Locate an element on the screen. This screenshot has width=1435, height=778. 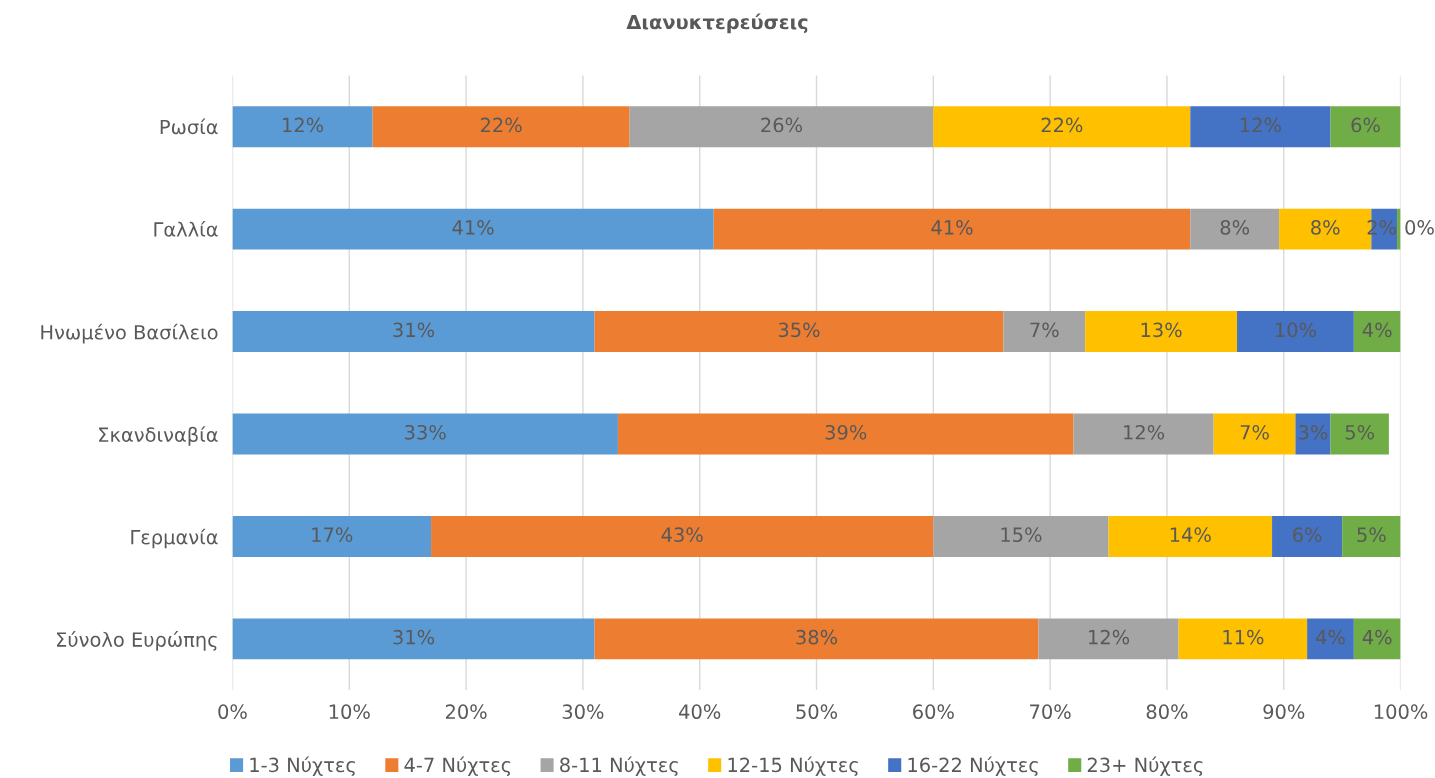
legend-label: 1-3 Νύχτες is located at coordinates (302, 766).